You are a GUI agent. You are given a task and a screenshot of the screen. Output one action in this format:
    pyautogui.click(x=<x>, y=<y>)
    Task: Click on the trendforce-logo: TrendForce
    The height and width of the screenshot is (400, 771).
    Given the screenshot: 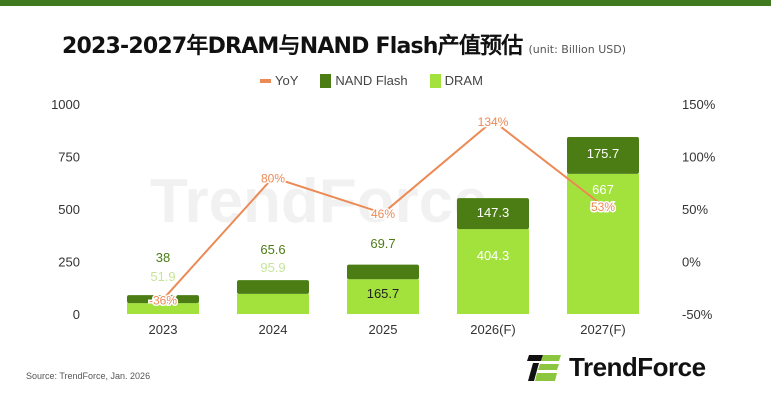 What is the action you would take?
    pyautogui.click(x=616, y=367)
    